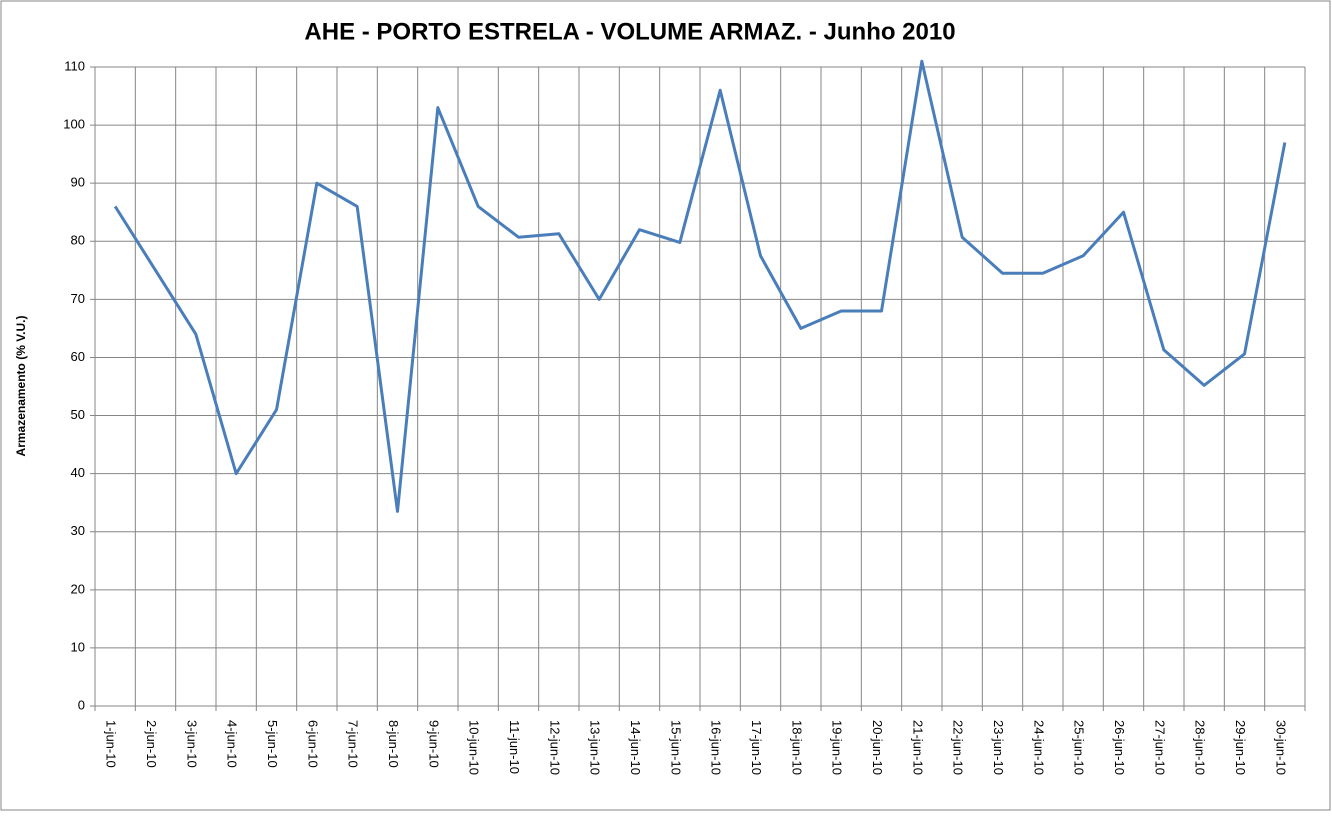 Image resolution: width=1332 pixels, height=817 pixels. Describe the element at coordinates (78, 530) in the screenshot. I see `y-tick-label: 30` at that location.